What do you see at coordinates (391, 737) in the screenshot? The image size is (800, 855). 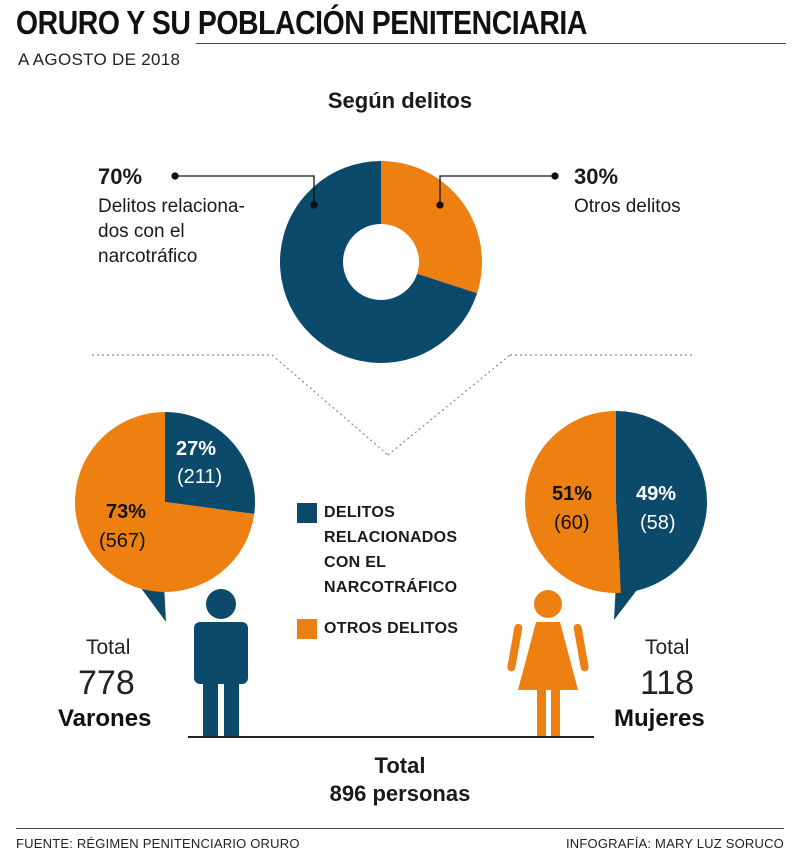 I see `ground-line` at bounding box center [391, 737].